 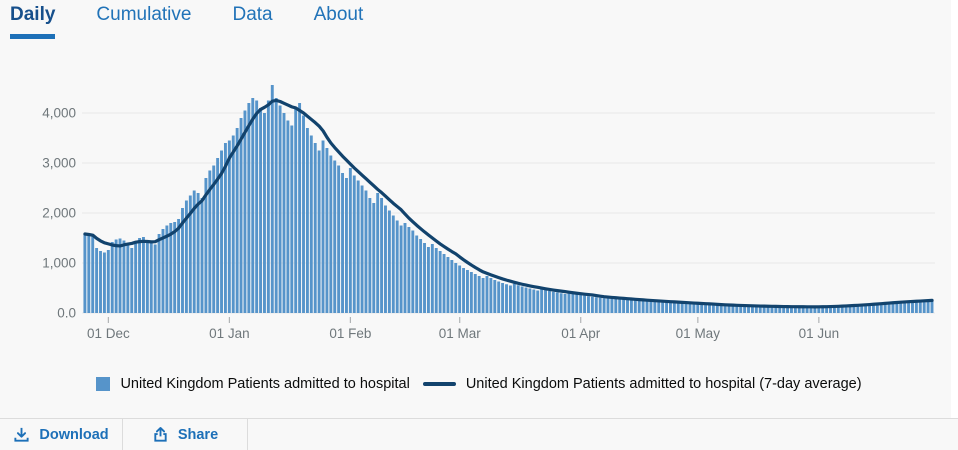 I want to click on download-button: Download, so click(x=61, y=434).